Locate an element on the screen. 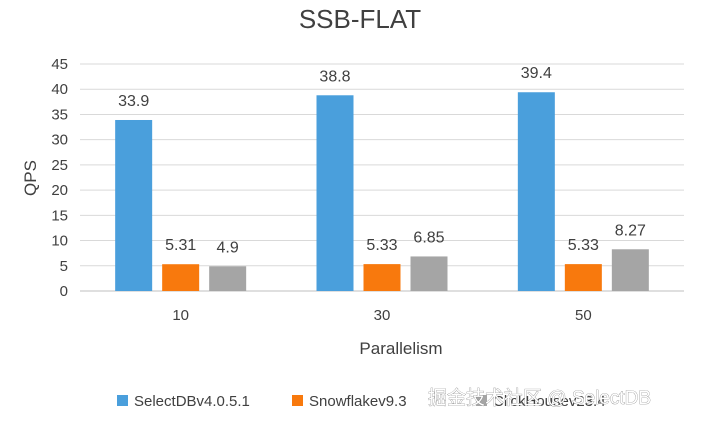  y-tick-label: 5 is located at coordinates (64, 266).